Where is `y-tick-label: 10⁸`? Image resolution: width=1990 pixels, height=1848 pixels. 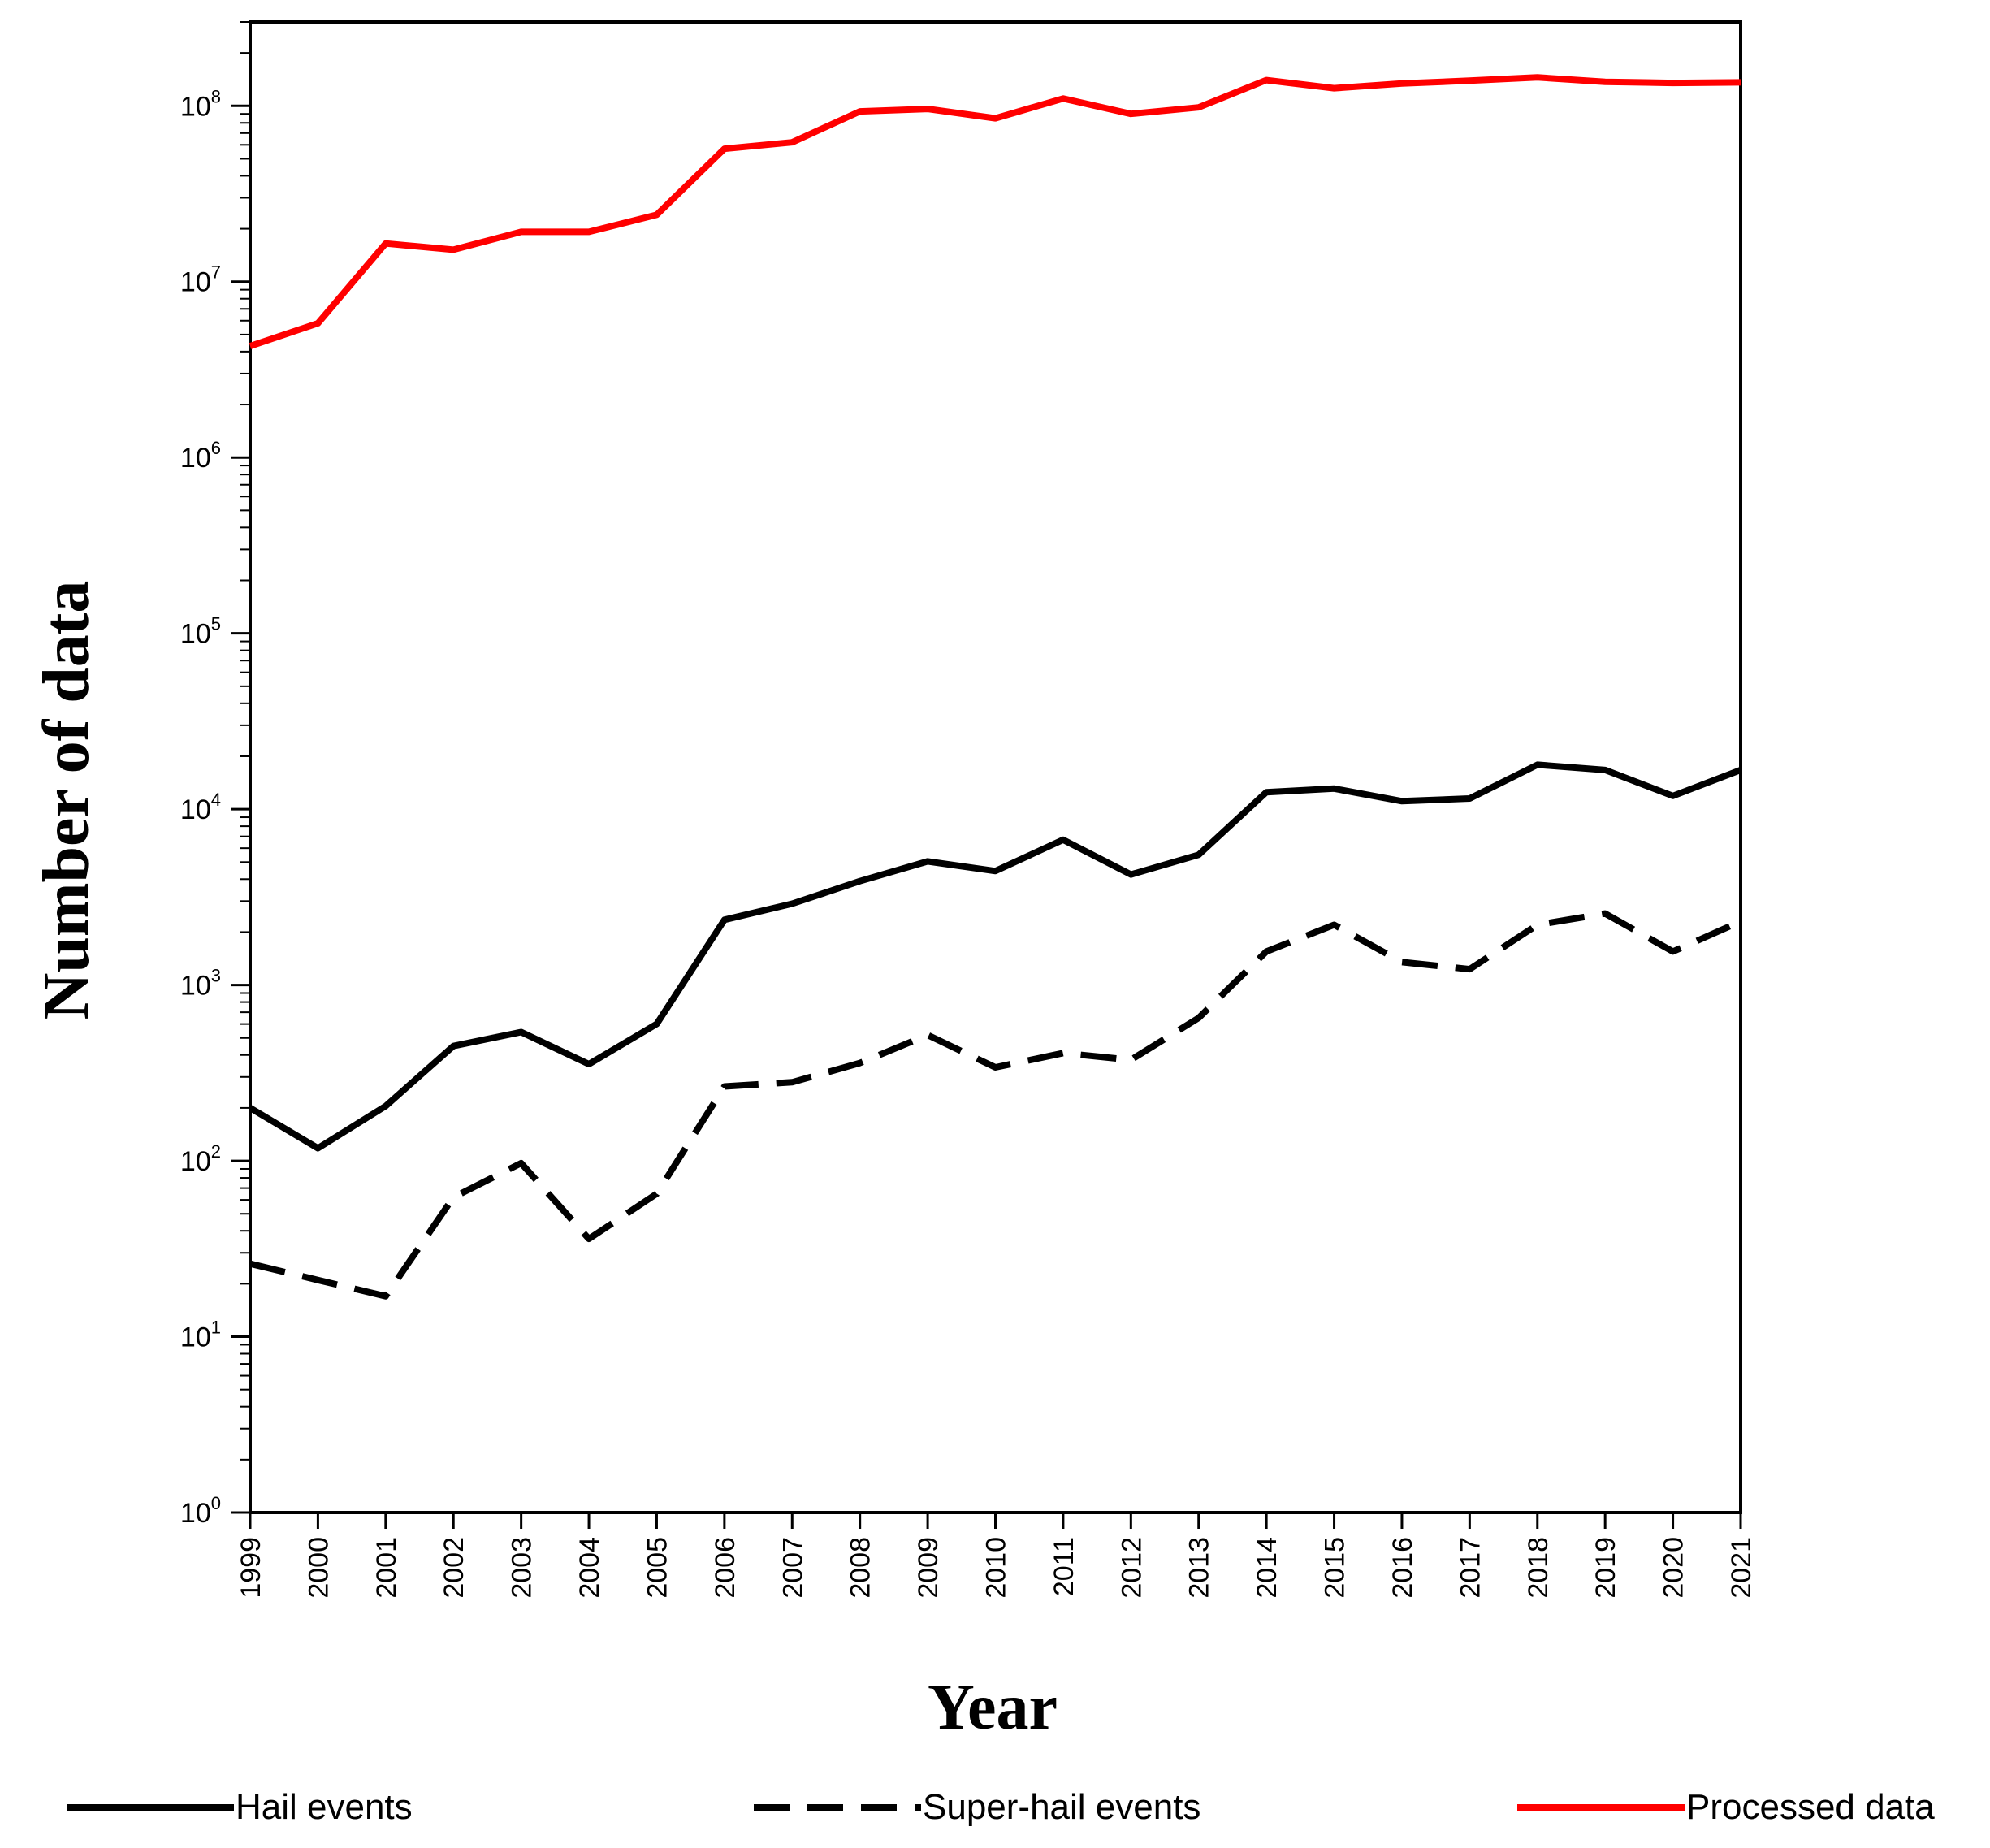
y-tick-label: 10⁸ is located at coordinates (200, 104).